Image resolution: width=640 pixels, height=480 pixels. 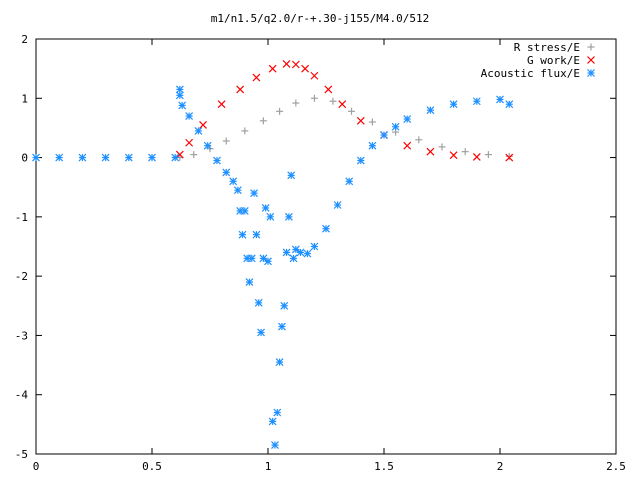 What do you see at coordinates (21, 454) in the screenshot?
I see `y-tick-label: -5` at bounding box center [21, 454].